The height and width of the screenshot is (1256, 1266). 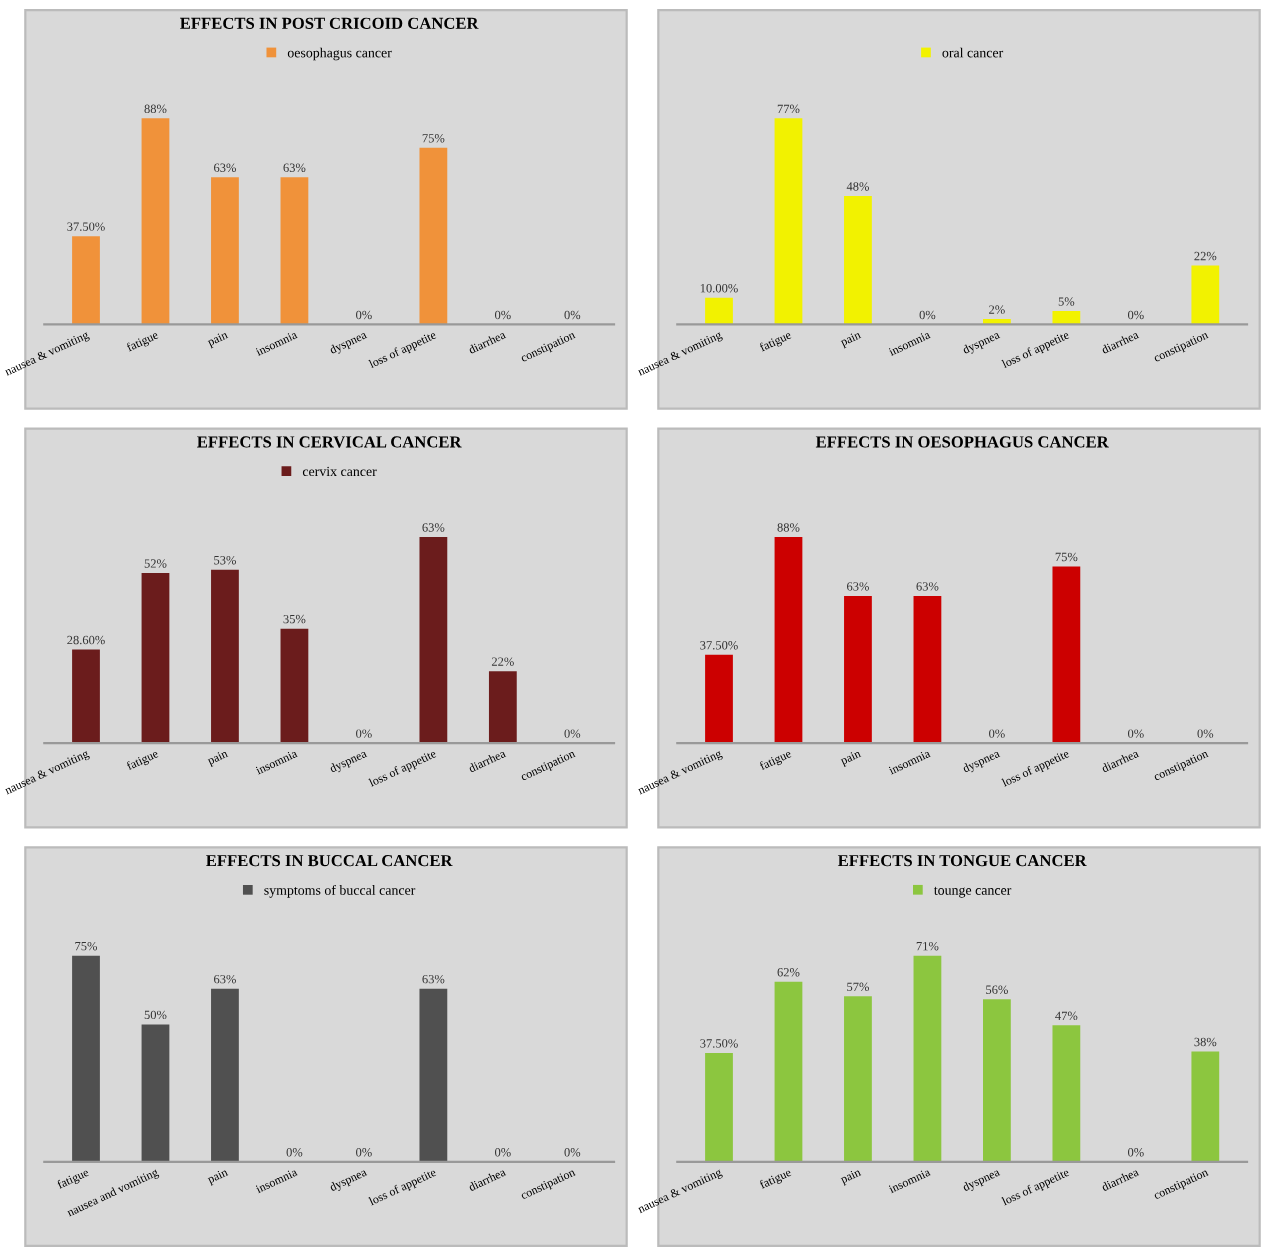 I want to click on chart-title: EFFECTS IN POST CRICOID CANCER, so click(x=329, y=23).